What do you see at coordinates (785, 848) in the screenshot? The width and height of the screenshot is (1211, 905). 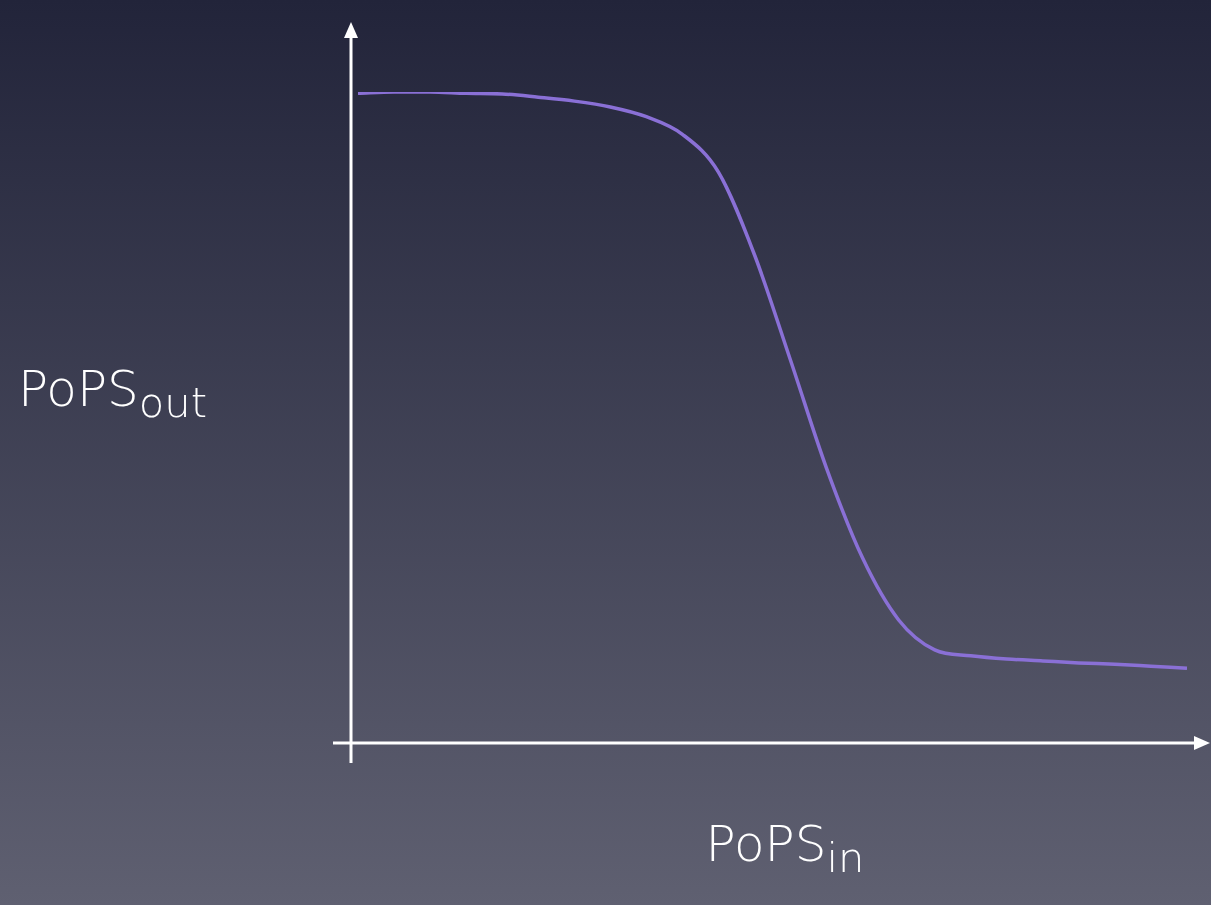 I see `x-axis-title: PoPS$_{in}$` at bounding box center [785, 848].